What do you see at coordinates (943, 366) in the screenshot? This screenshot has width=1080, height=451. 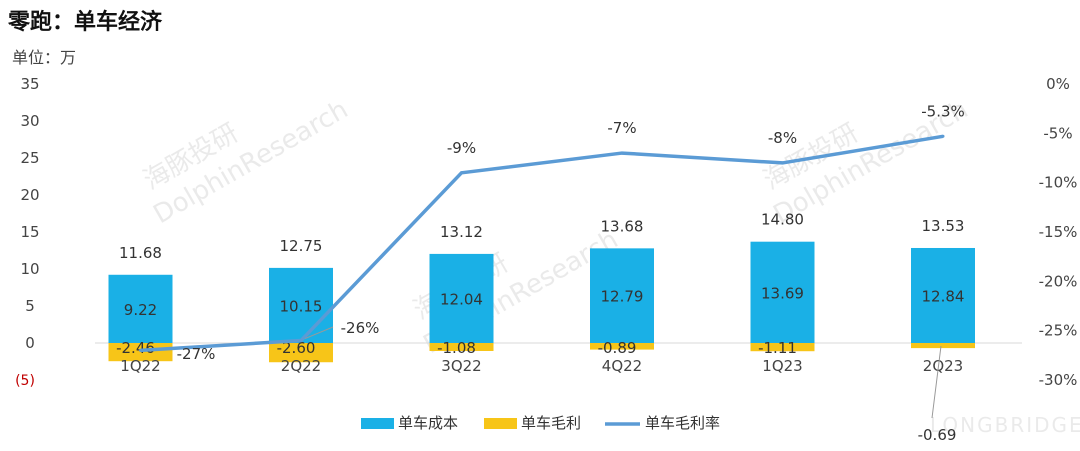 I see `category-label: 2Q23` at bounding box center [943, 366].